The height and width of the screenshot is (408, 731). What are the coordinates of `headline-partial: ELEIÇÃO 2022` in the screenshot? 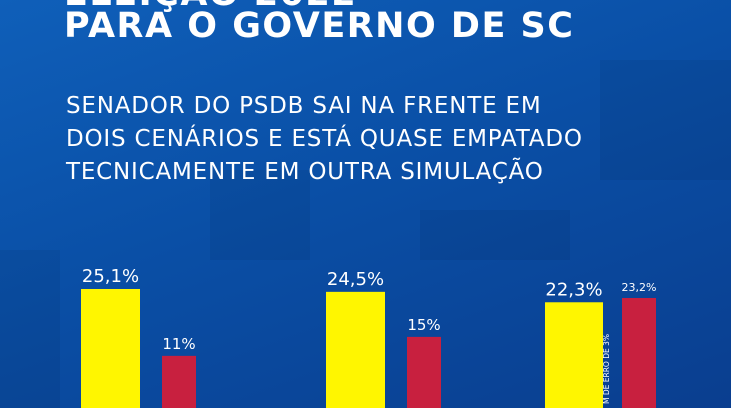 It's located at (210, 7).